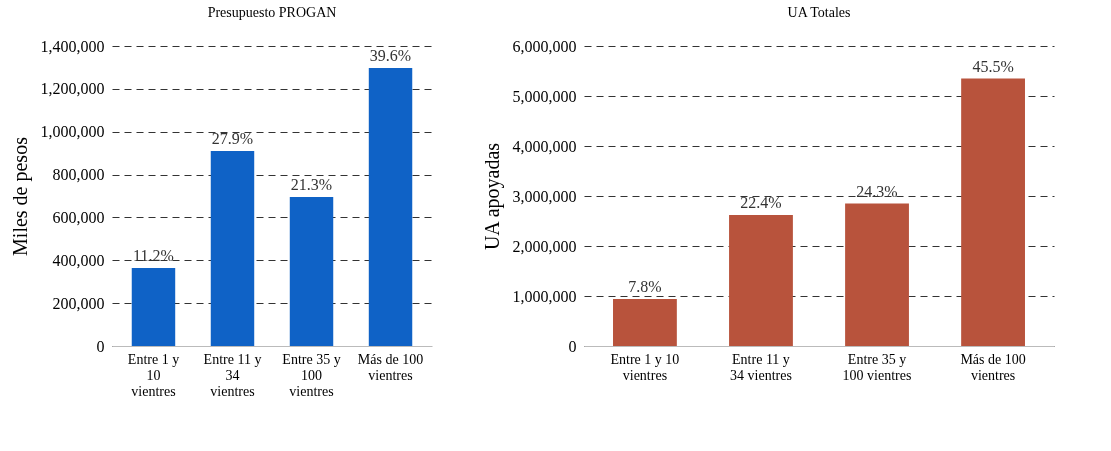 This screenshot has height=451, width=1111. I want to click on annotation: 39.6%, so click(390, 56).